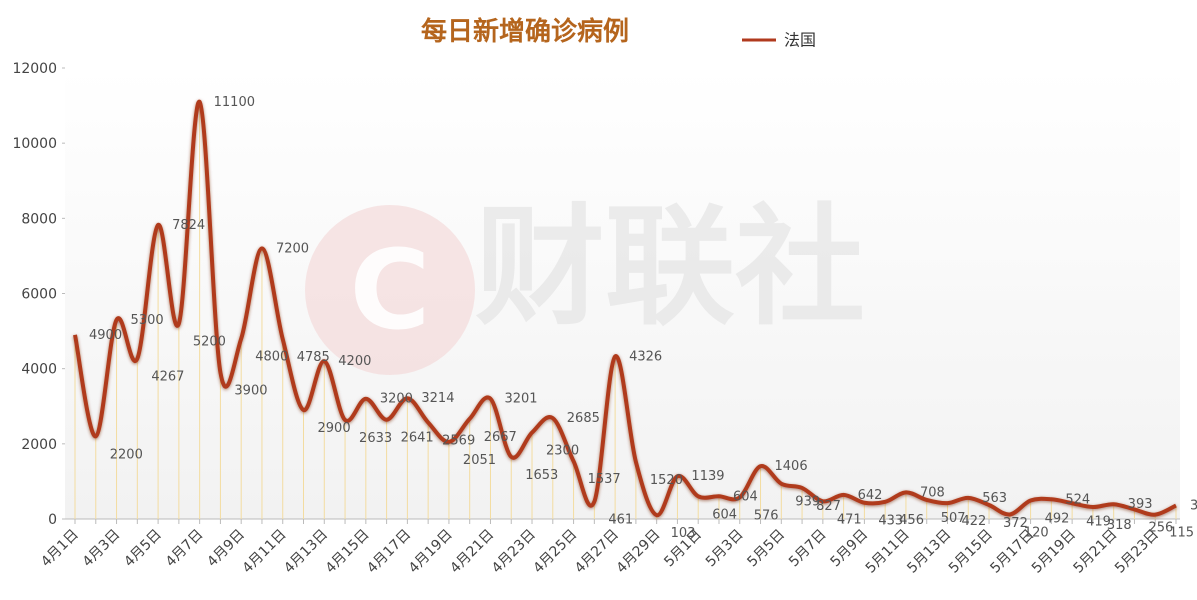 The height and width of the screenshot is (600, 1197). I want to click on x-tick-label: 4月7日, so click(185, 549).